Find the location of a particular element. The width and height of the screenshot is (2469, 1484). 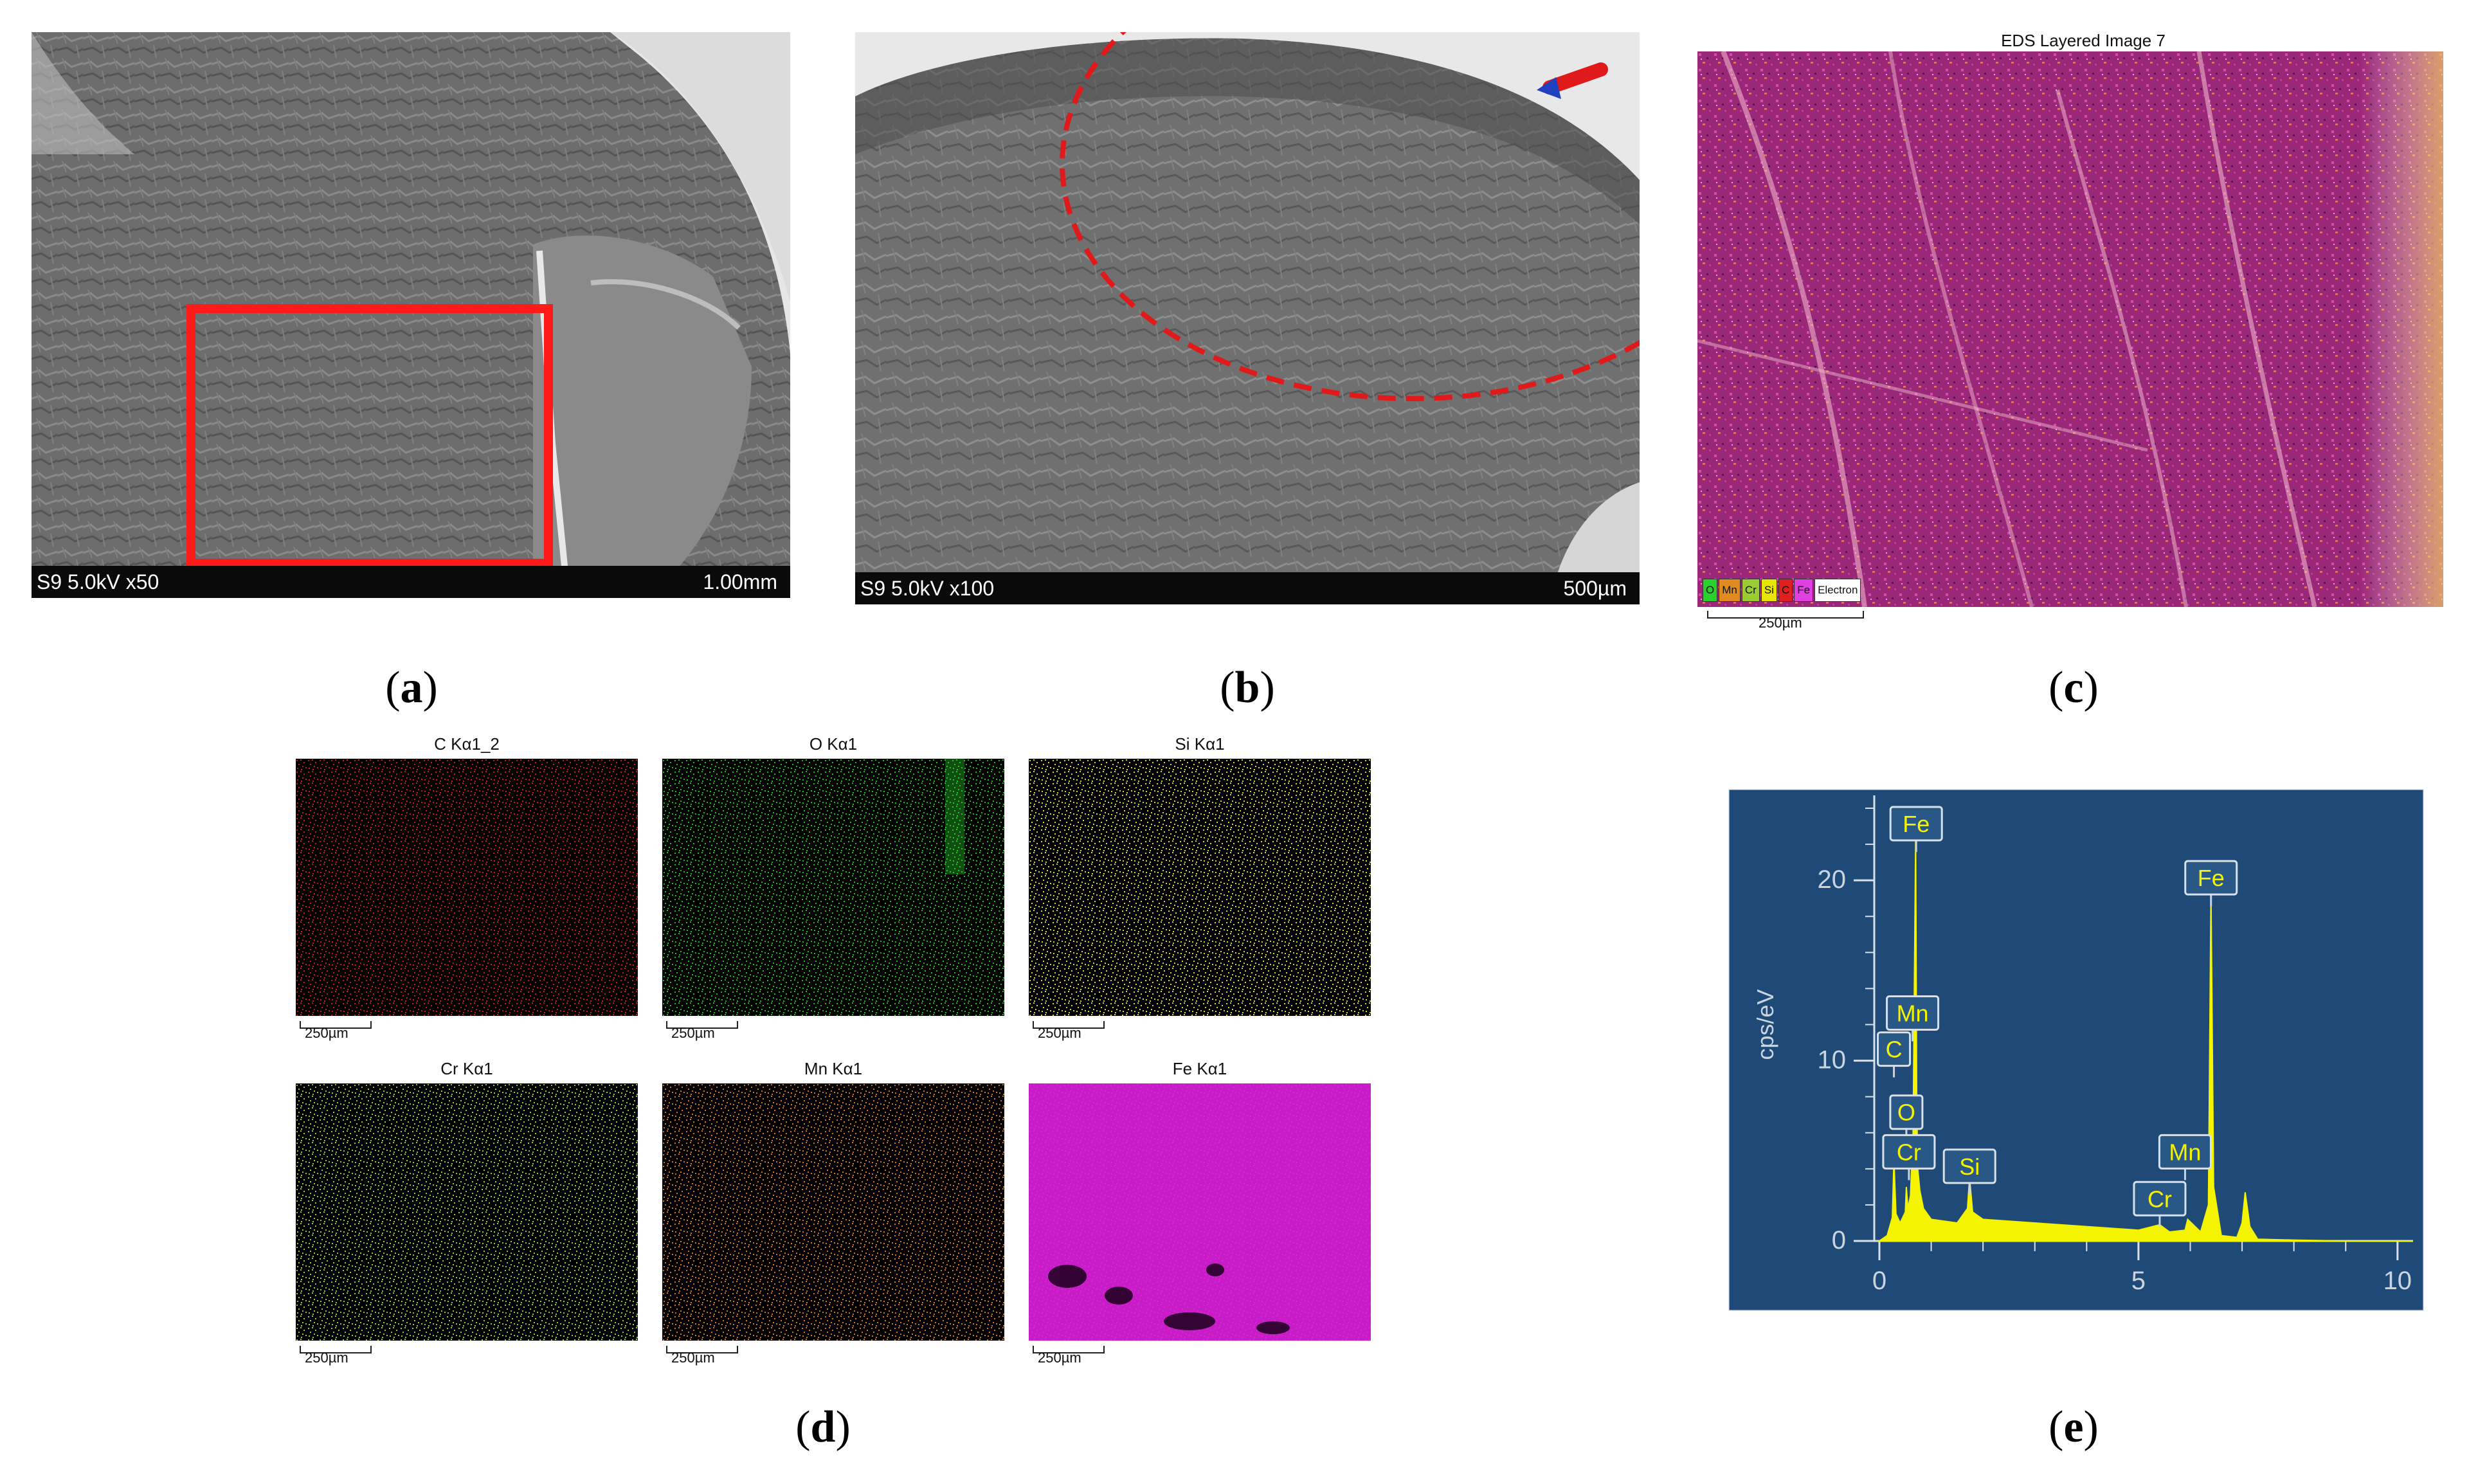

spectrum-series is located at coordinates (2145, 1038).